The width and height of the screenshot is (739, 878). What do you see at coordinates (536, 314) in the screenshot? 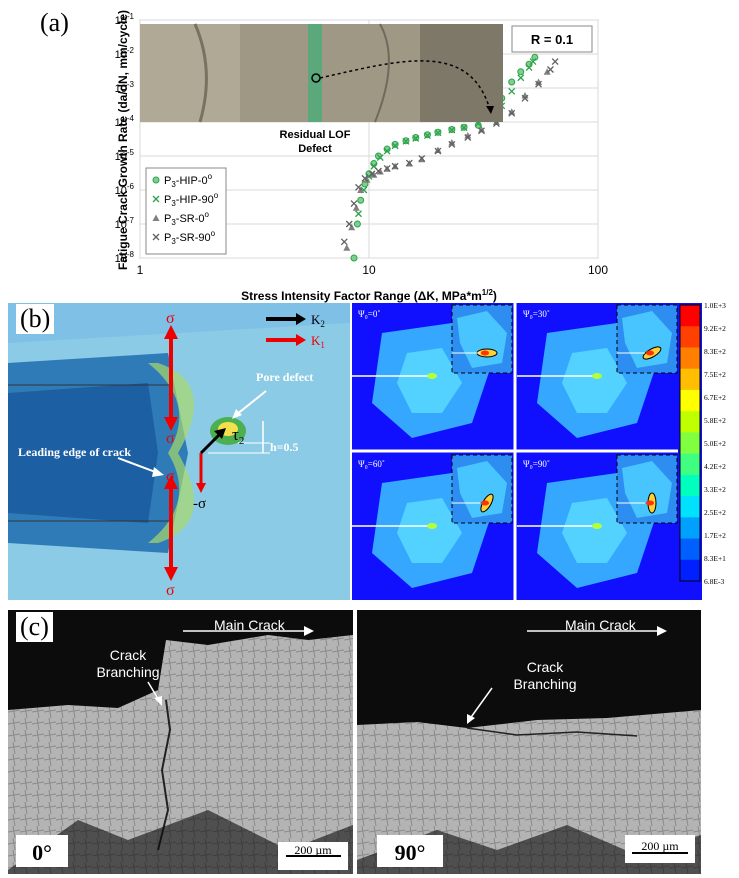
I see `psi-label: Ψ₀=30˚` at bounding box center [536, 314].